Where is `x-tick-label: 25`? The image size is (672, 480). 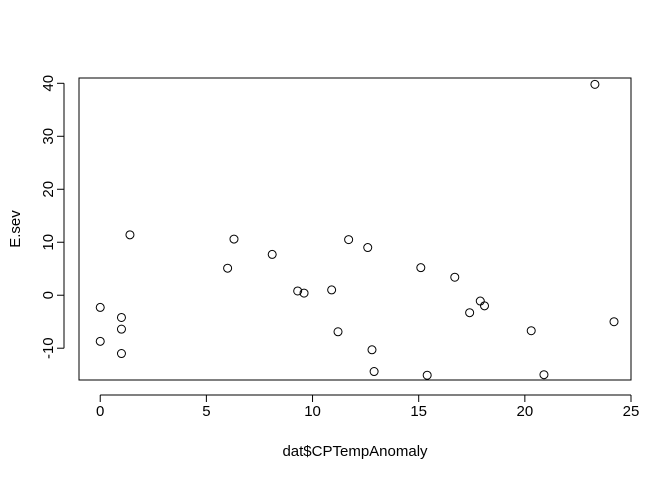
x-tick-label: 25 is located at coordinates (631, 411).